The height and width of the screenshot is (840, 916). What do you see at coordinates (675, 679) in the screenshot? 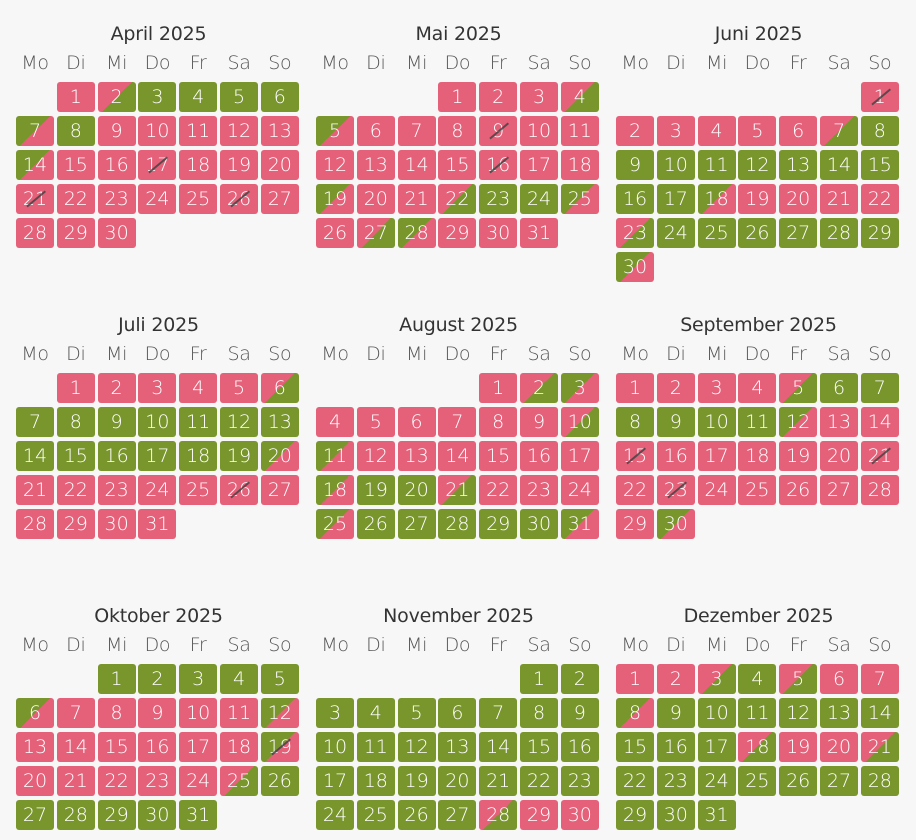
I see `day-cell: 2` at bounding box center [675, 679].